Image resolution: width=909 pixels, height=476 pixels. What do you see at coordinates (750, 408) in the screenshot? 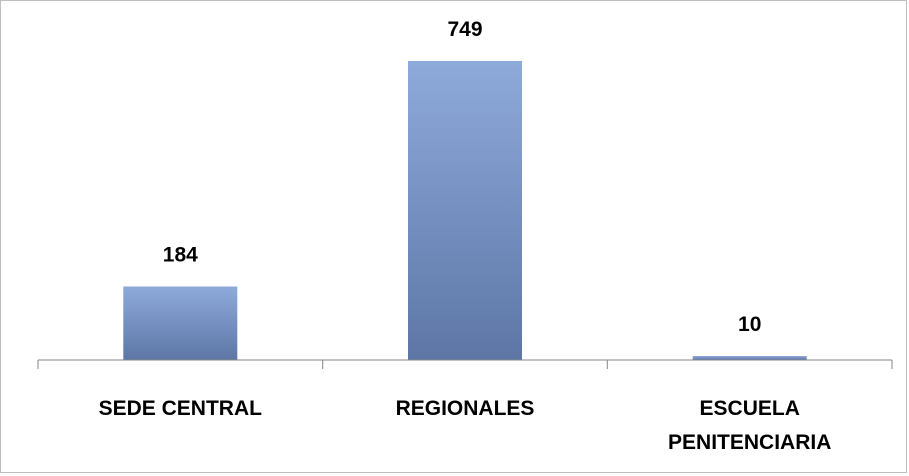
I see `category-label: ESCUELA` at bounding box center [750, 408].